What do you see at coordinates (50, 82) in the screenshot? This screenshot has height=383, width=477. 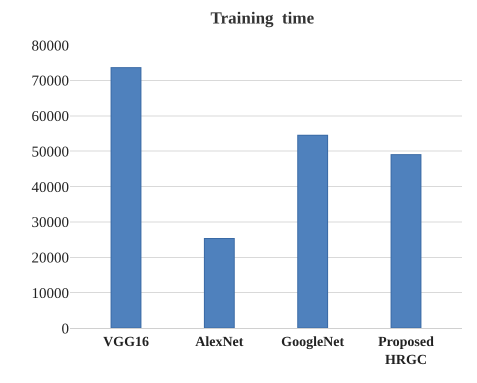 I see `y-tick-label: 70000` at bounding box center [50, 82].